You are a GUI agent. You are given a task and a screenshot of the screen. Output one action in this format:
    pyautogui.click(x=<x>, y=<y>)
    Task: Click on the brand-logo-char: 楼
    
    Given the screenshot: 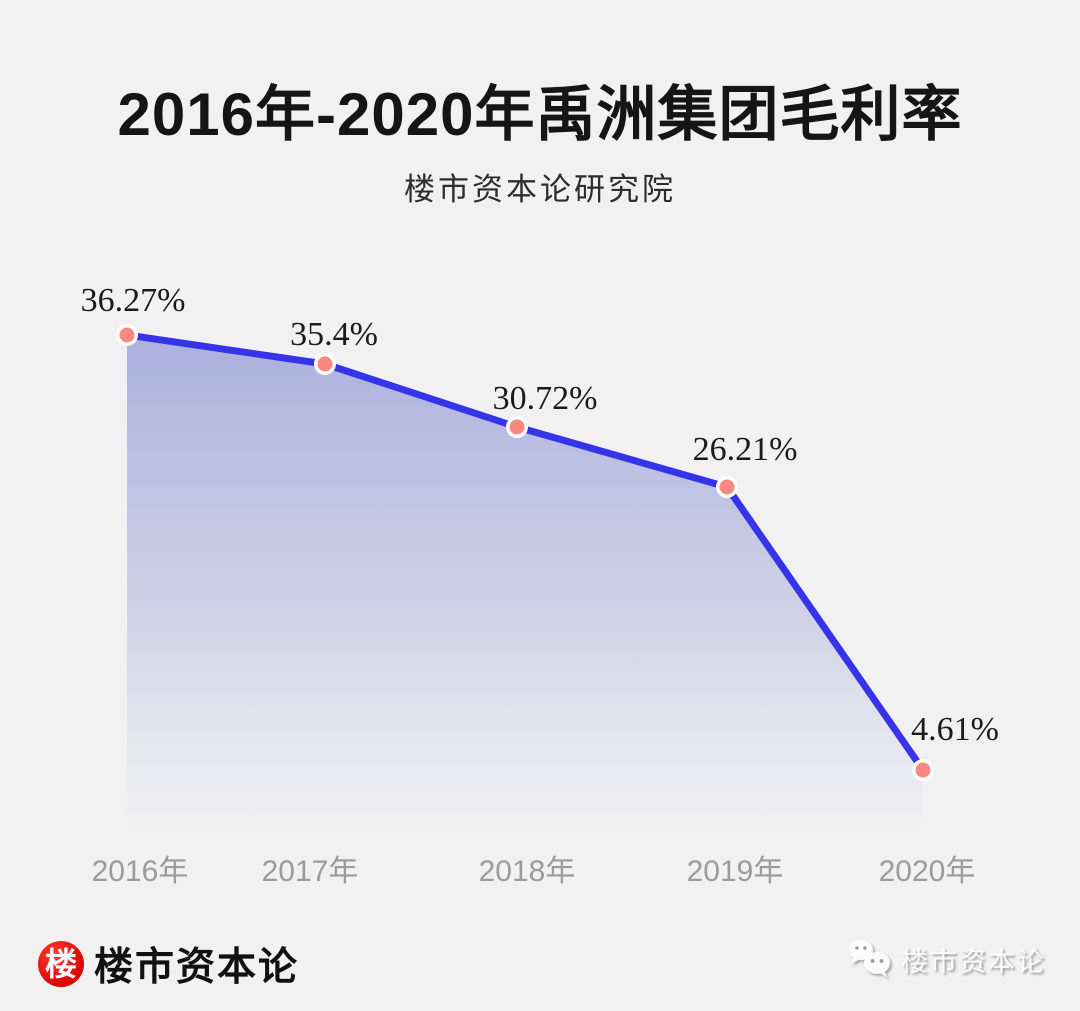 What is the action you would take?
    pyautogui.click(x=60, y=964)
    